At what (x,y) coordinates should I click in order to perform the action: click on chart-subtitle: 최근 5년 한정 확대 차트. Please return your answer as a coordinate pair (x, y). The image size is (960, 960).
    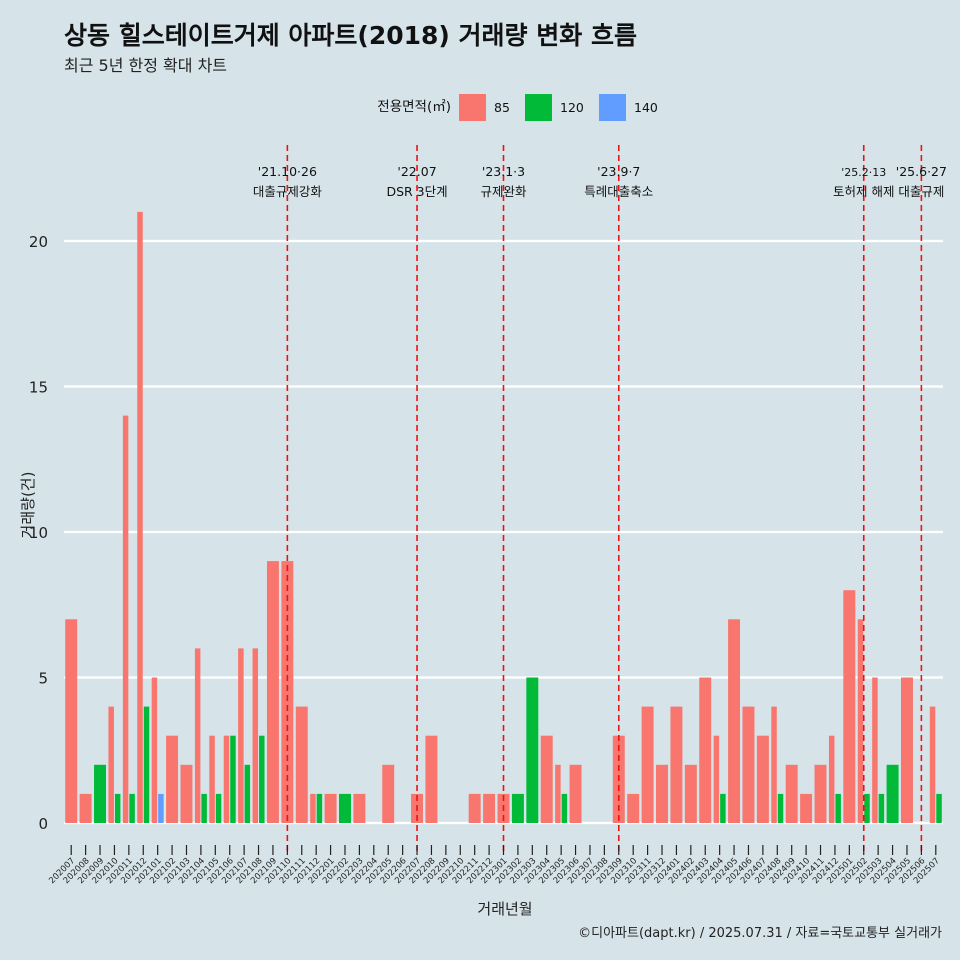
    Looking at the image, I should click on (146, 65).